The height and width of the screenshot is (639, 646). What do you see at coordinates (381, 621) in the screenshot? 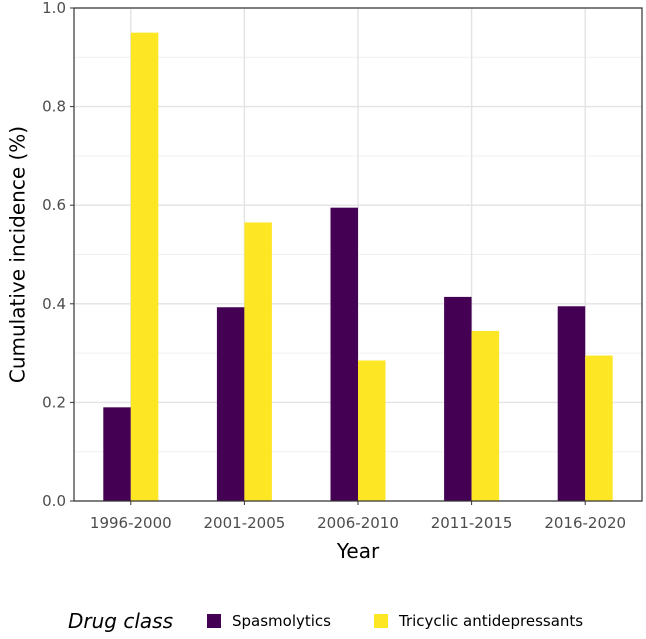
I see `legend-key-tricyclic-antidepressants` at bounding box center [381, 621].